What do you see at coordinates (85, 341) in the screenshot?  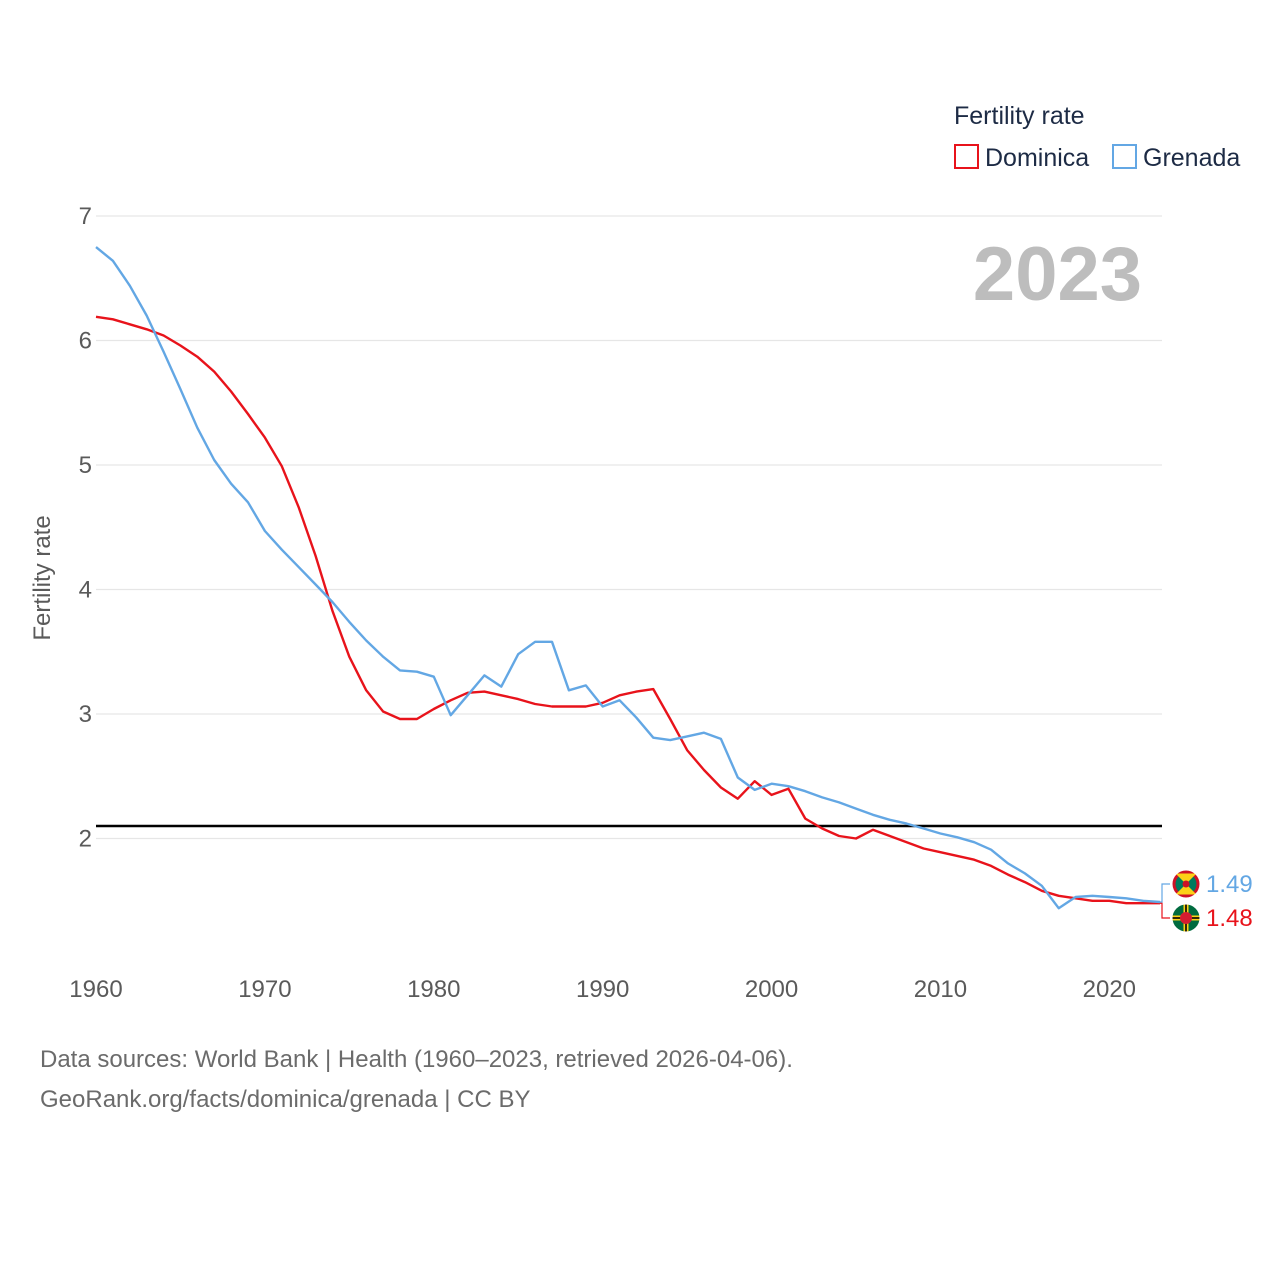 I see `y-tick-6: 6` at bounding box center [85, 341].